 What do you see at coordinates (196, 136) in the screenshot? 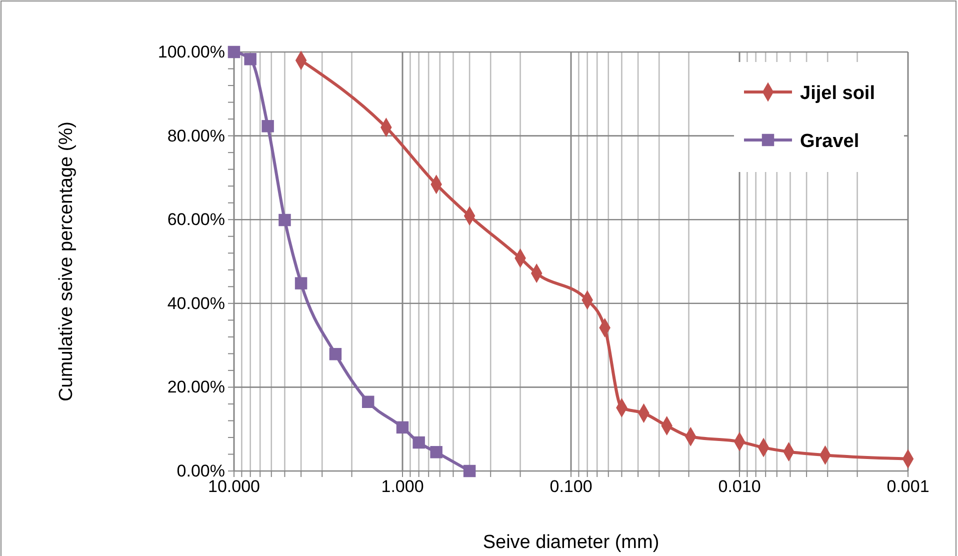
I see `y-tick-label: 80.00%` at bounding box center [196, 136].